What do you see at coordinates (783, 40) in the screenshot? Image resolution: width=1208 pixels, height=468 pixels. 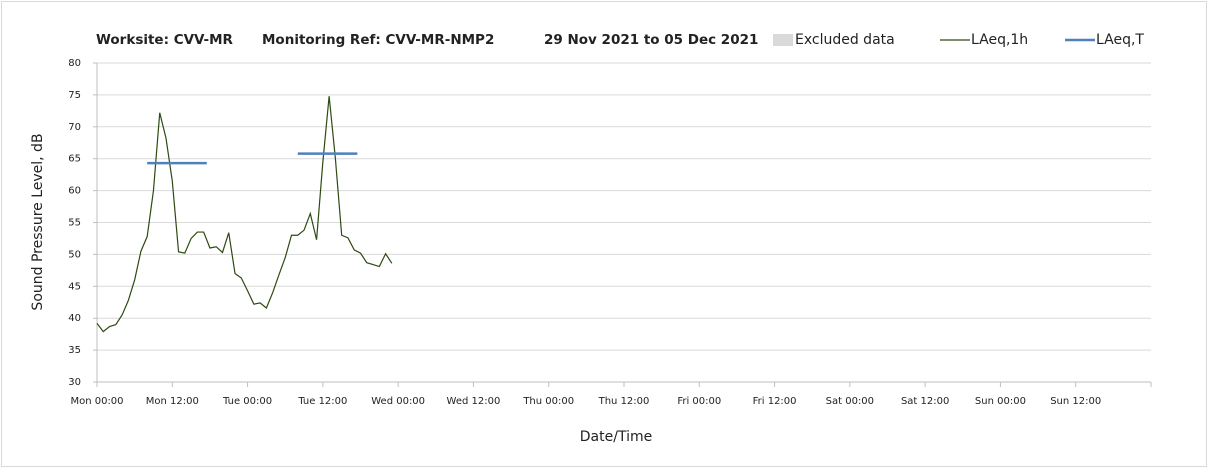 I see `legend-swatch` at bounding box center [783, 40].